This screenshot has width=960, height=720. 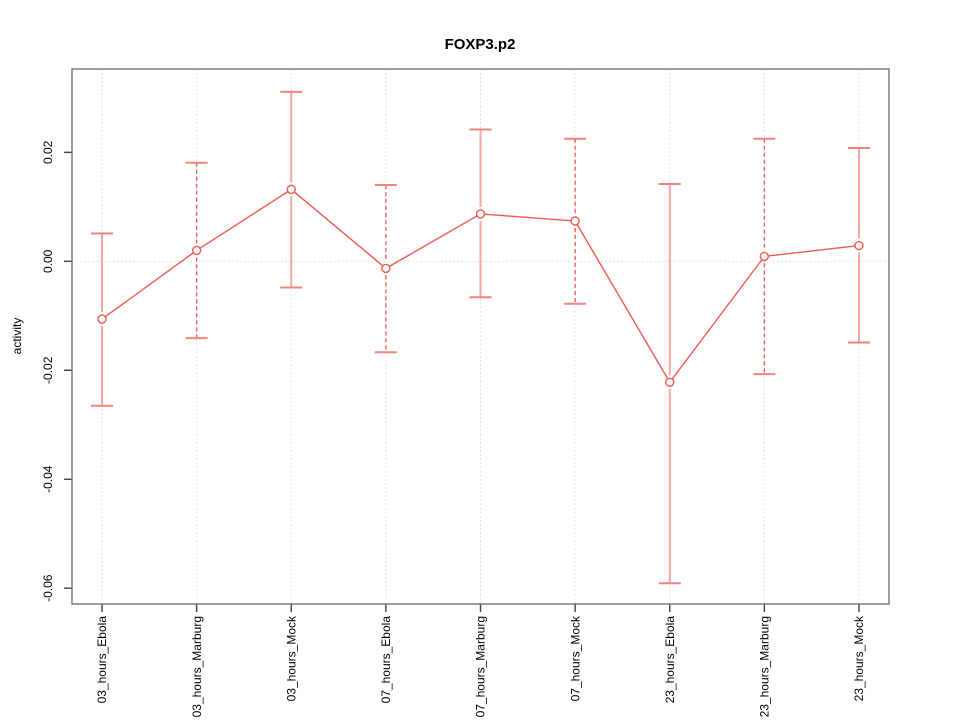 I want to click on y-tick-label: -0.06, so click(x=48, y=588).